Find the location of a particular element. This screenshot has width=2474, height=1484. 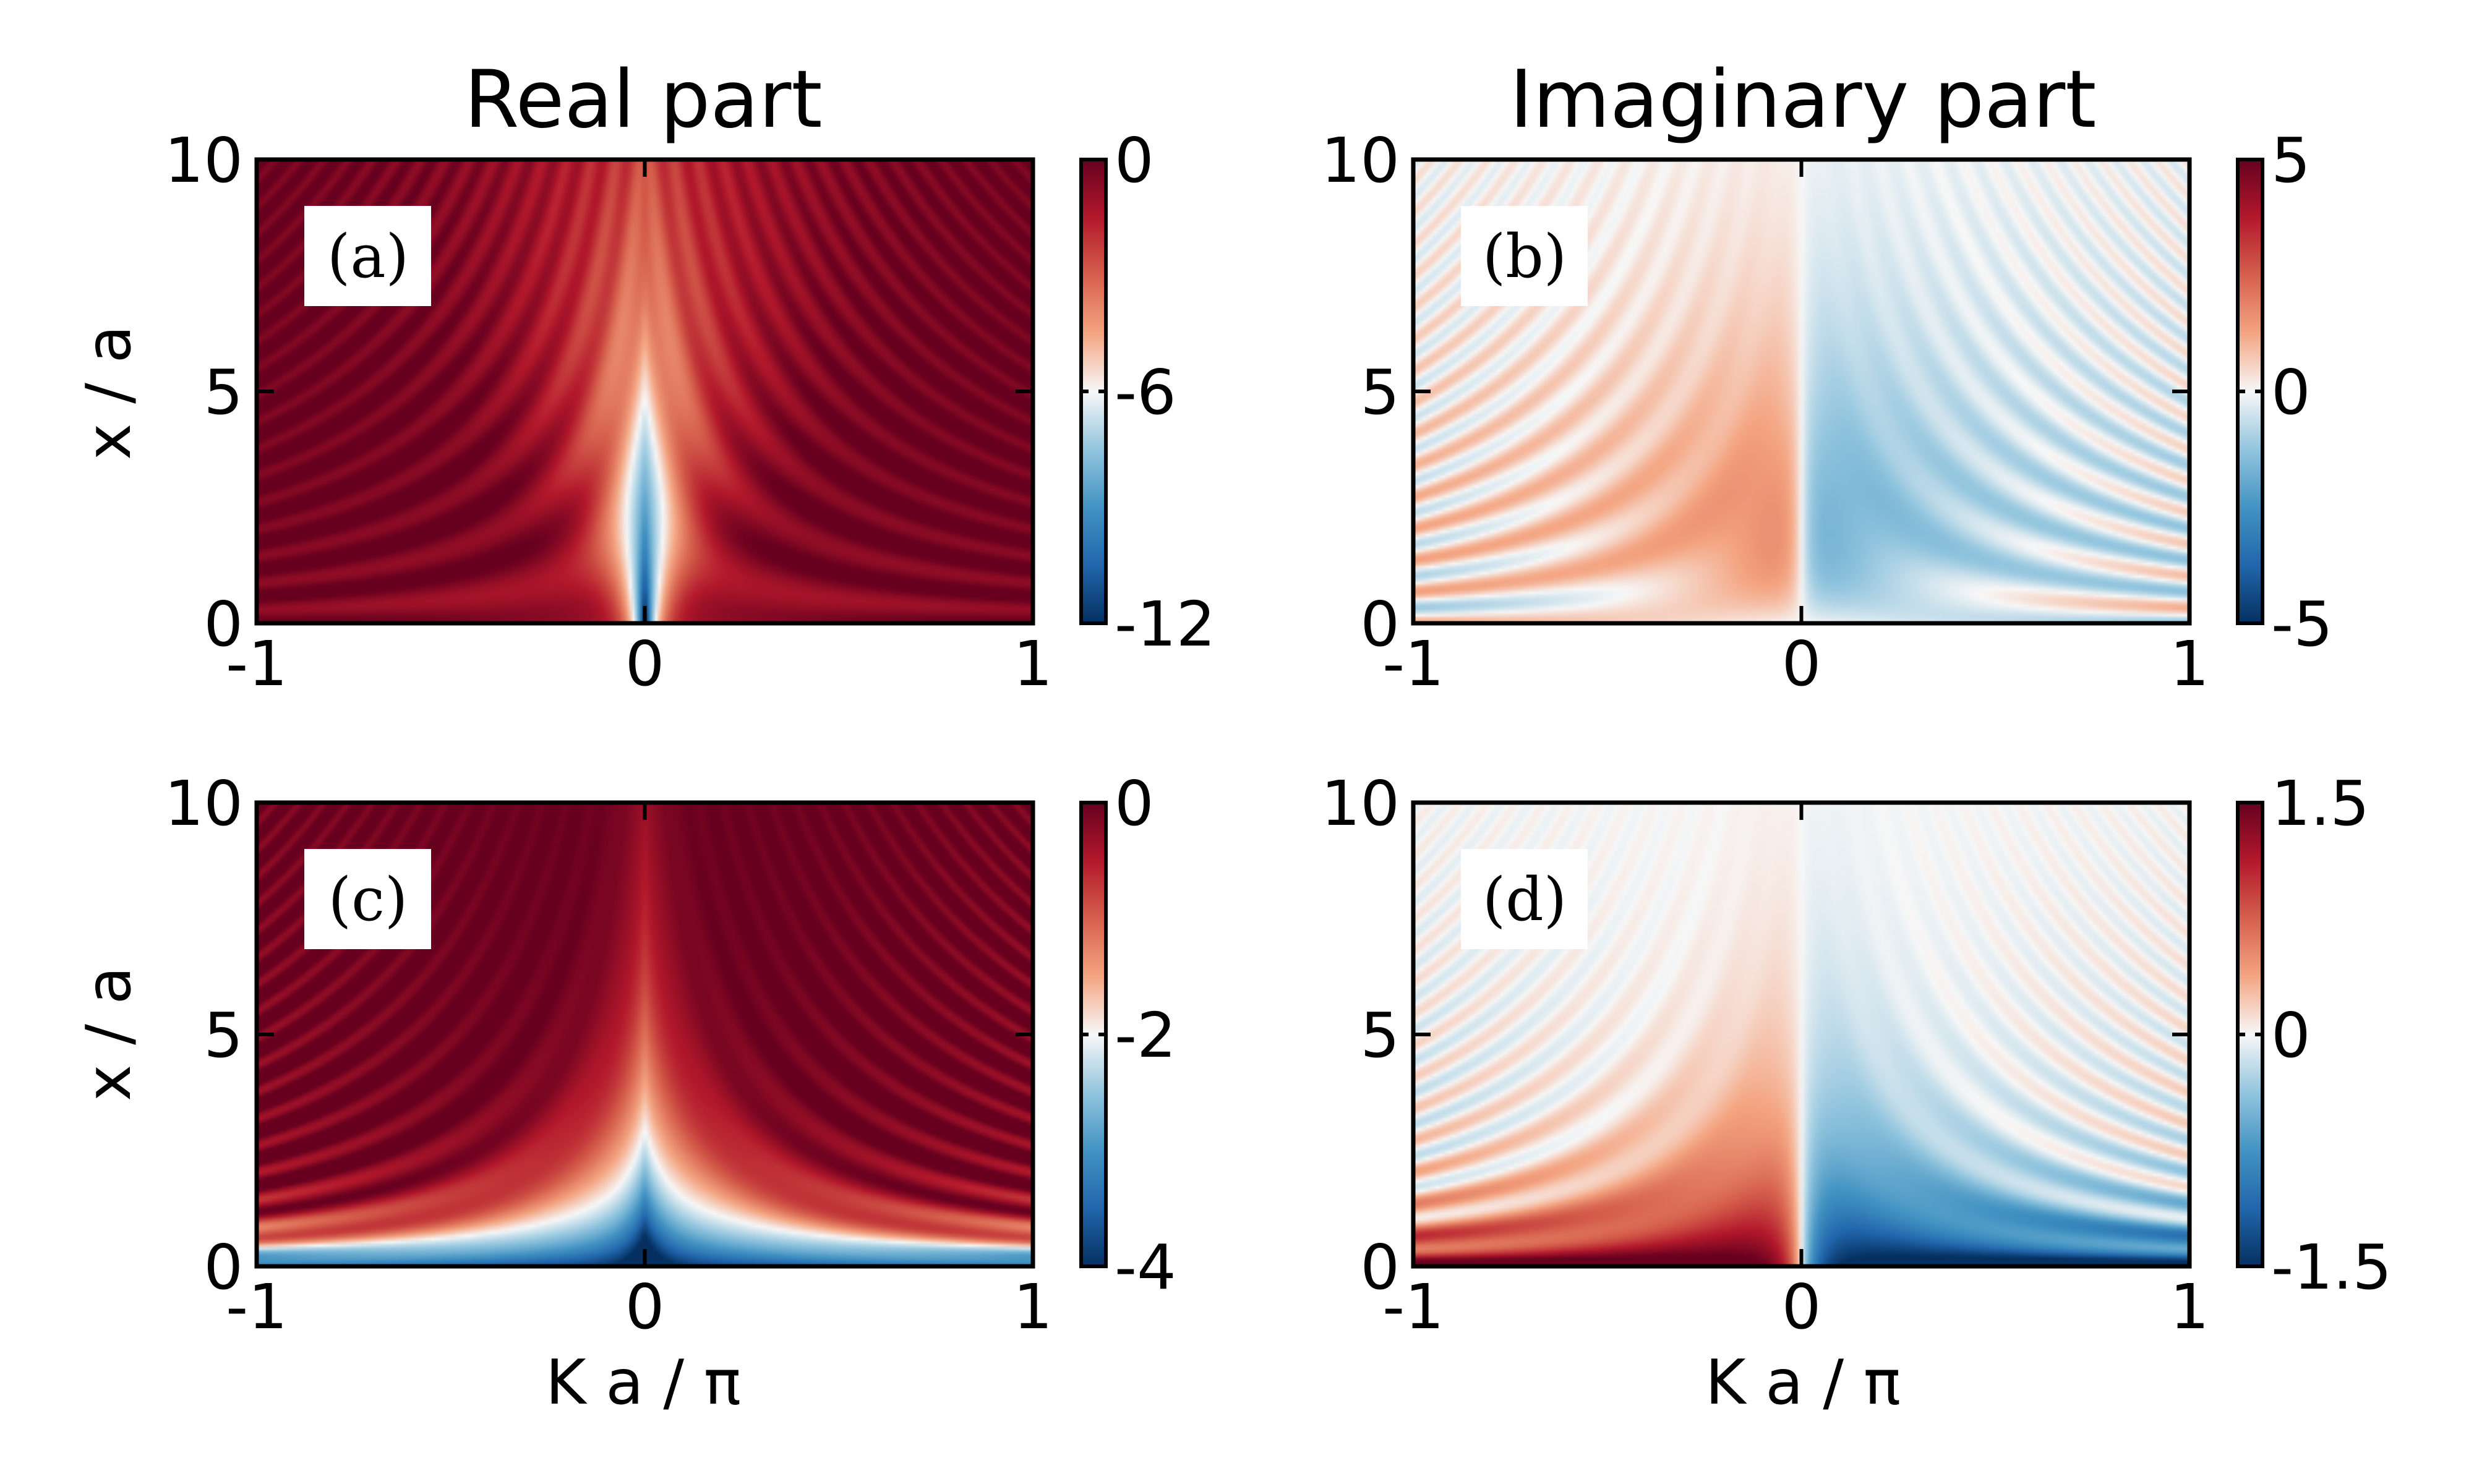

y-axis-label-bottom: x / a is located at coordinates (108, 1033).